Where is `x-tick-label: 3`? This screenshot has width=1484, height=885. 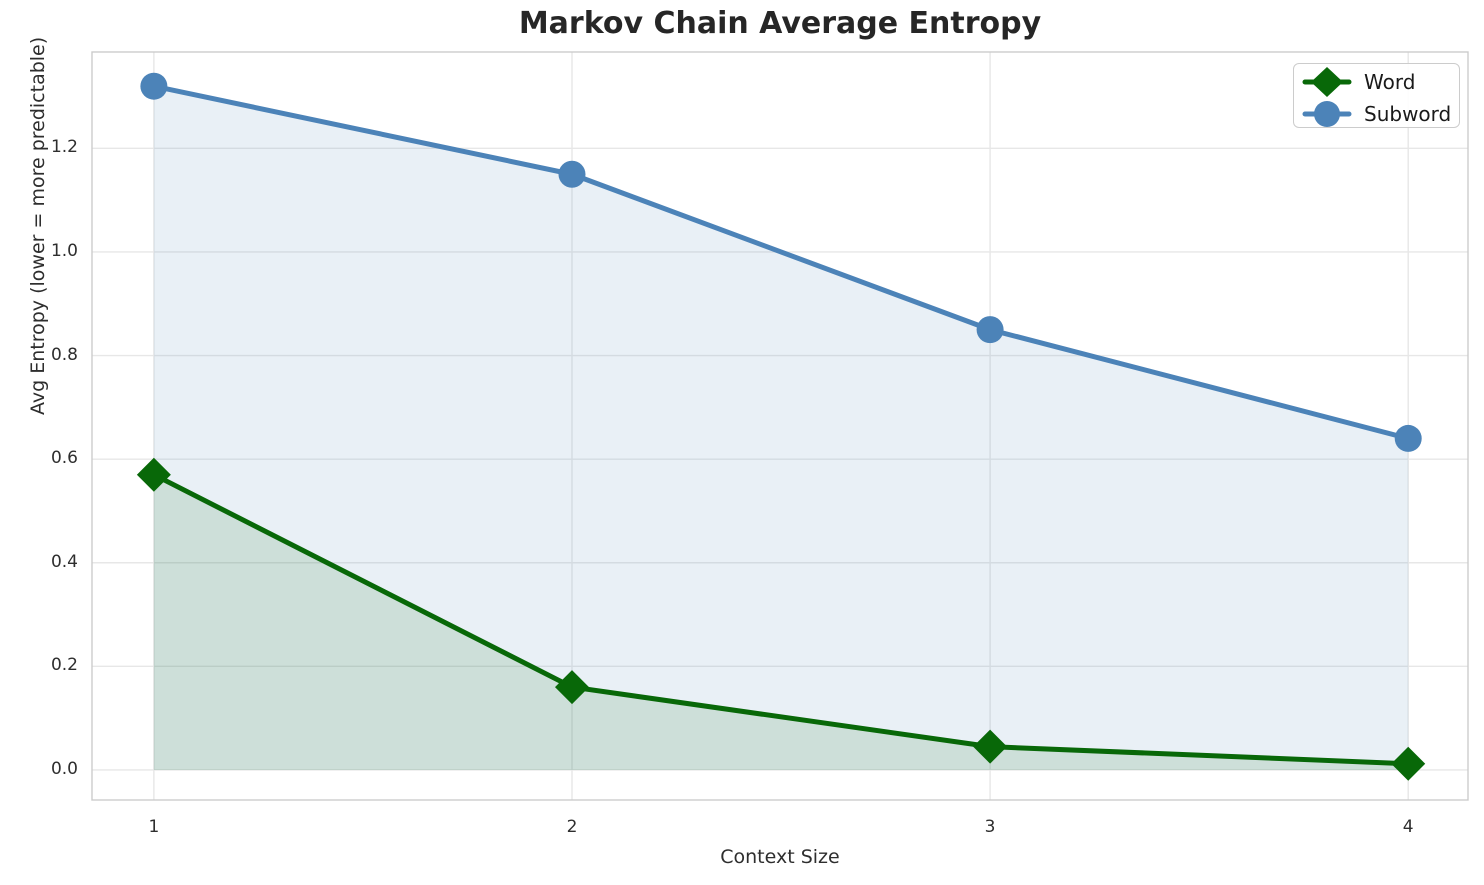 x-tick-label: 3 is located at coordinates (990, 827).